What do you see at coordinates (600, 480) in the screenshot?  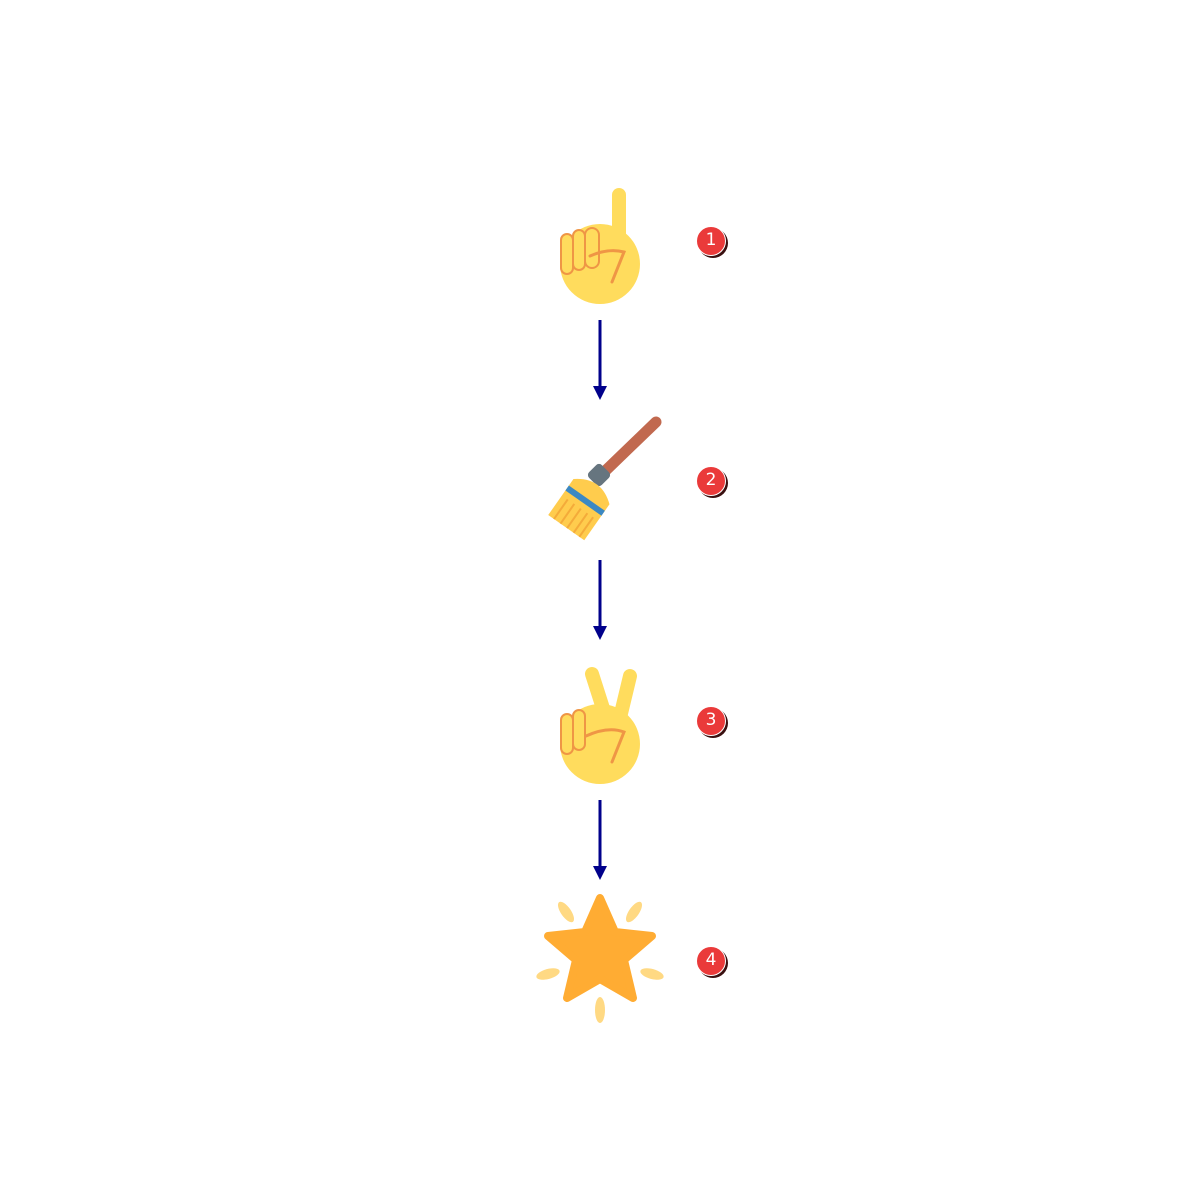 I see `broom-icon` at bounding box center [600, 480].